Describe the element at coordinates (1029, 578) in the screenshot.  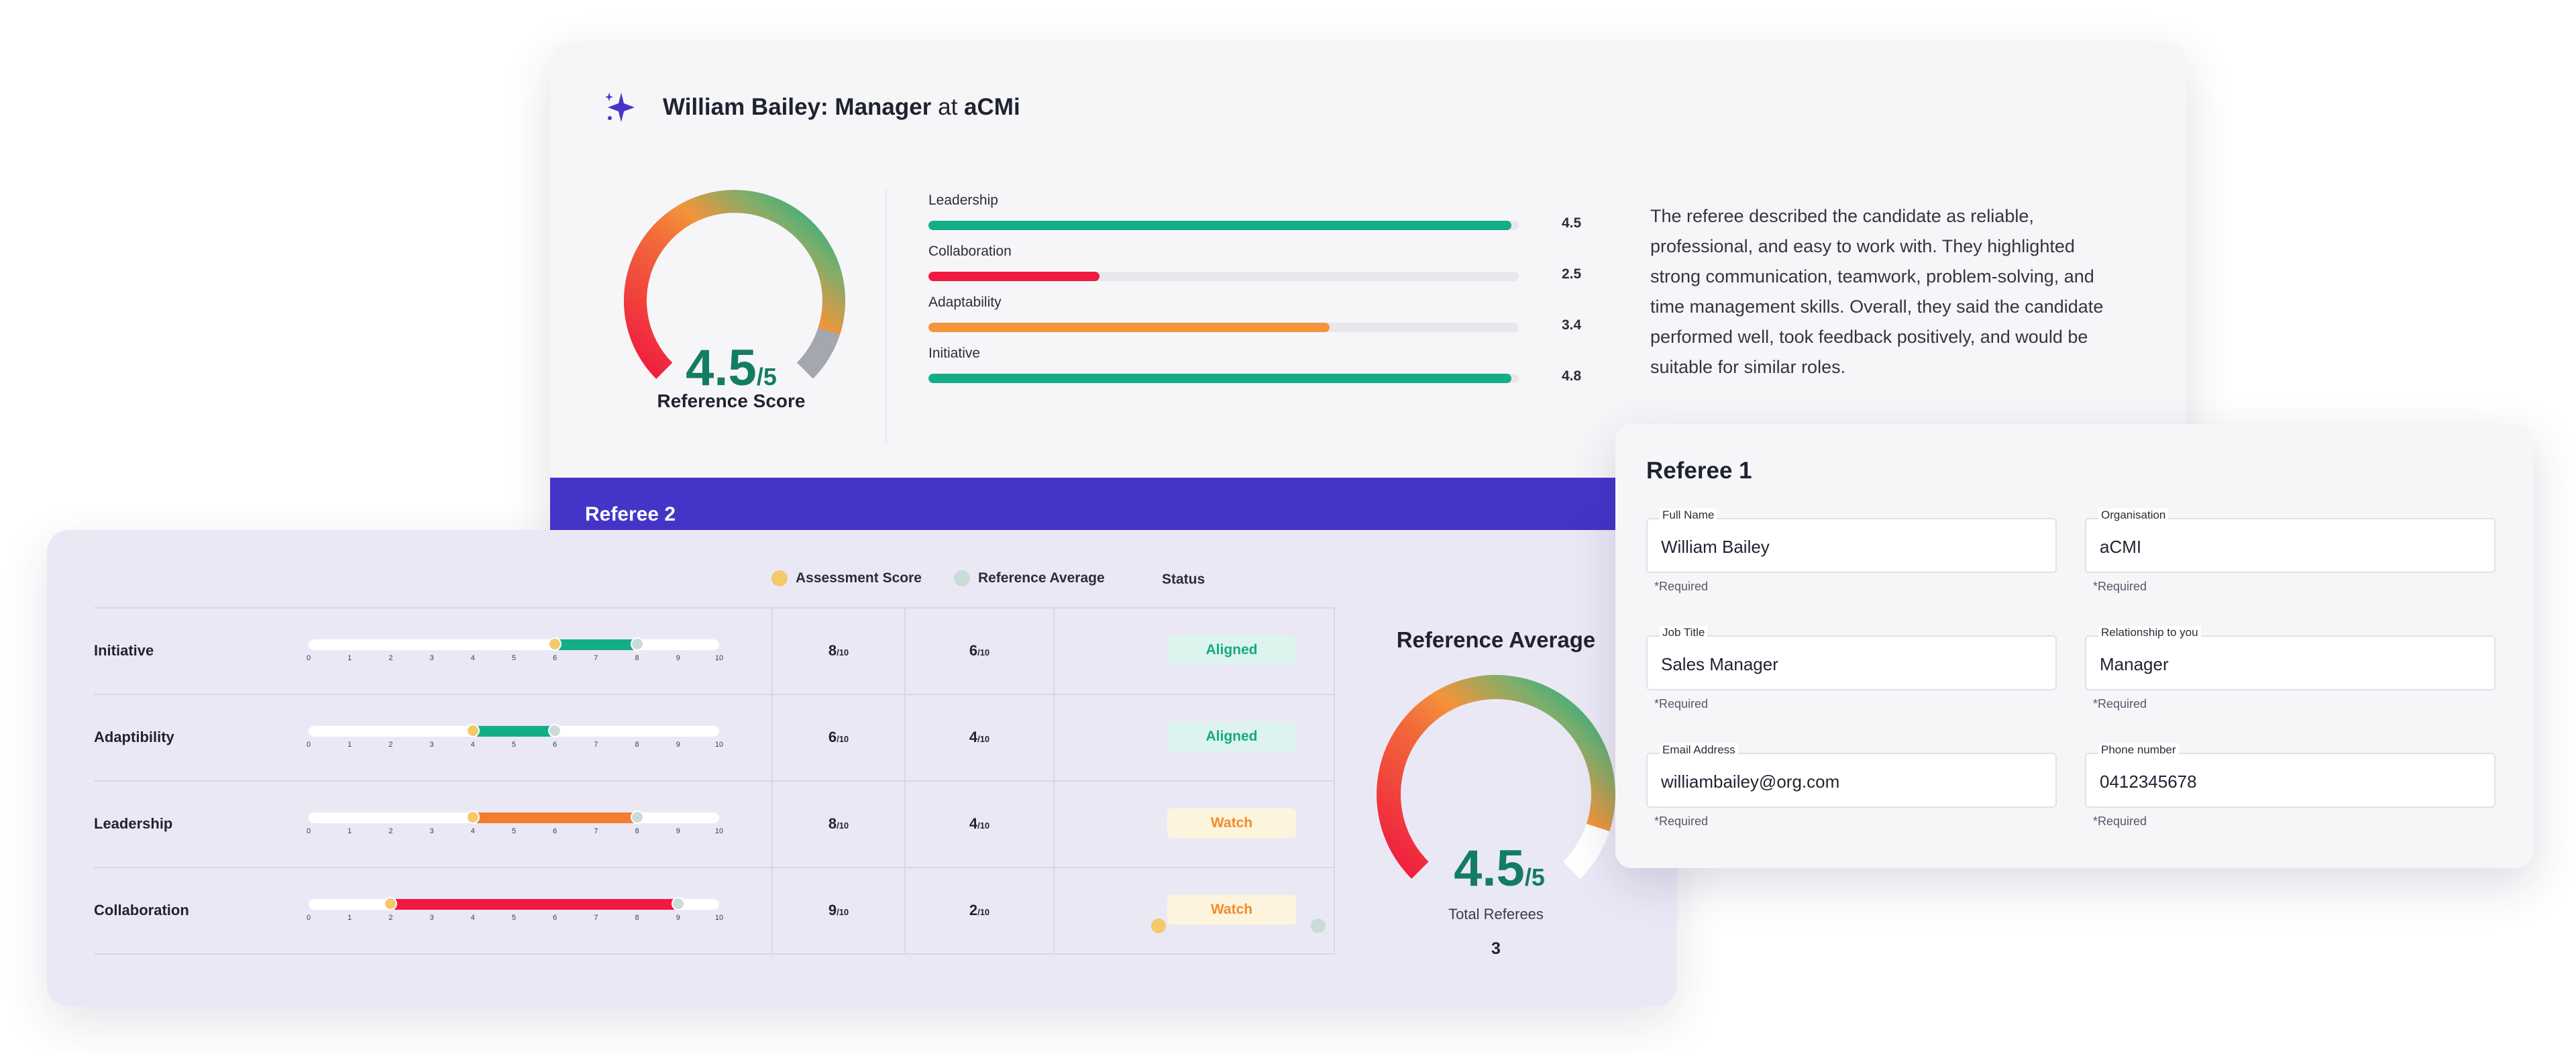
I see `legend-reference: Reference Average` at that location.